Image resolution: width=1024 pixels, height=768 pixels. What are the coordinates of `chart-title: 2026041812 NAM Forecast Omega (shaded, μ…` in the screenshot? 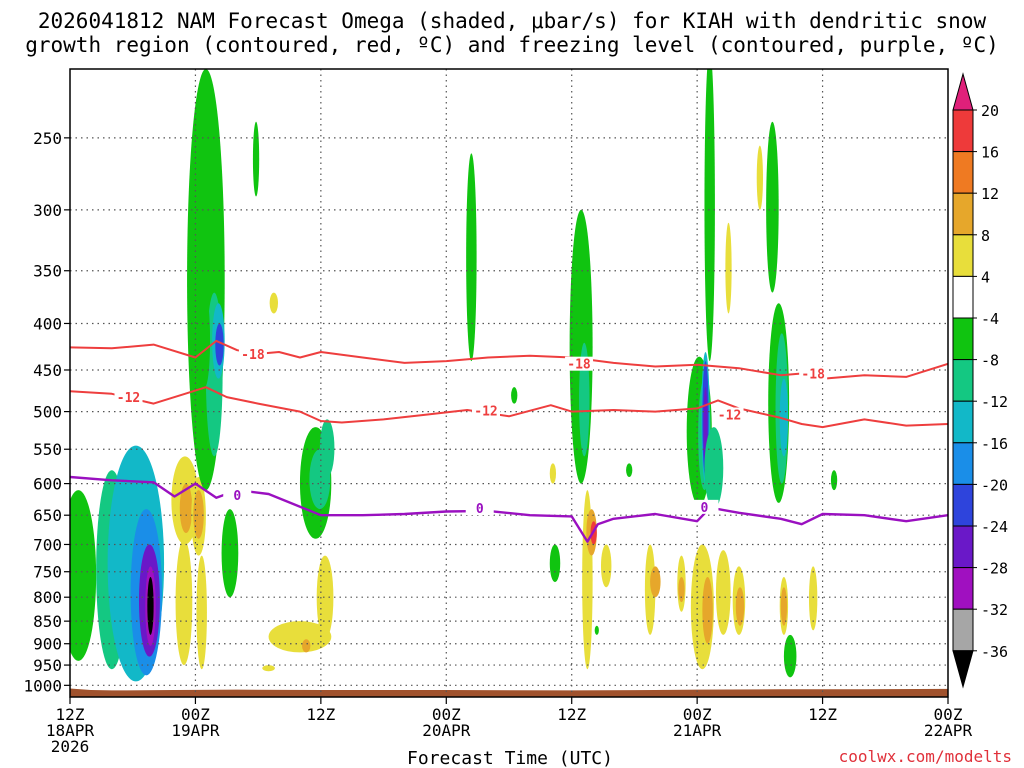 It's located at (512, 21).